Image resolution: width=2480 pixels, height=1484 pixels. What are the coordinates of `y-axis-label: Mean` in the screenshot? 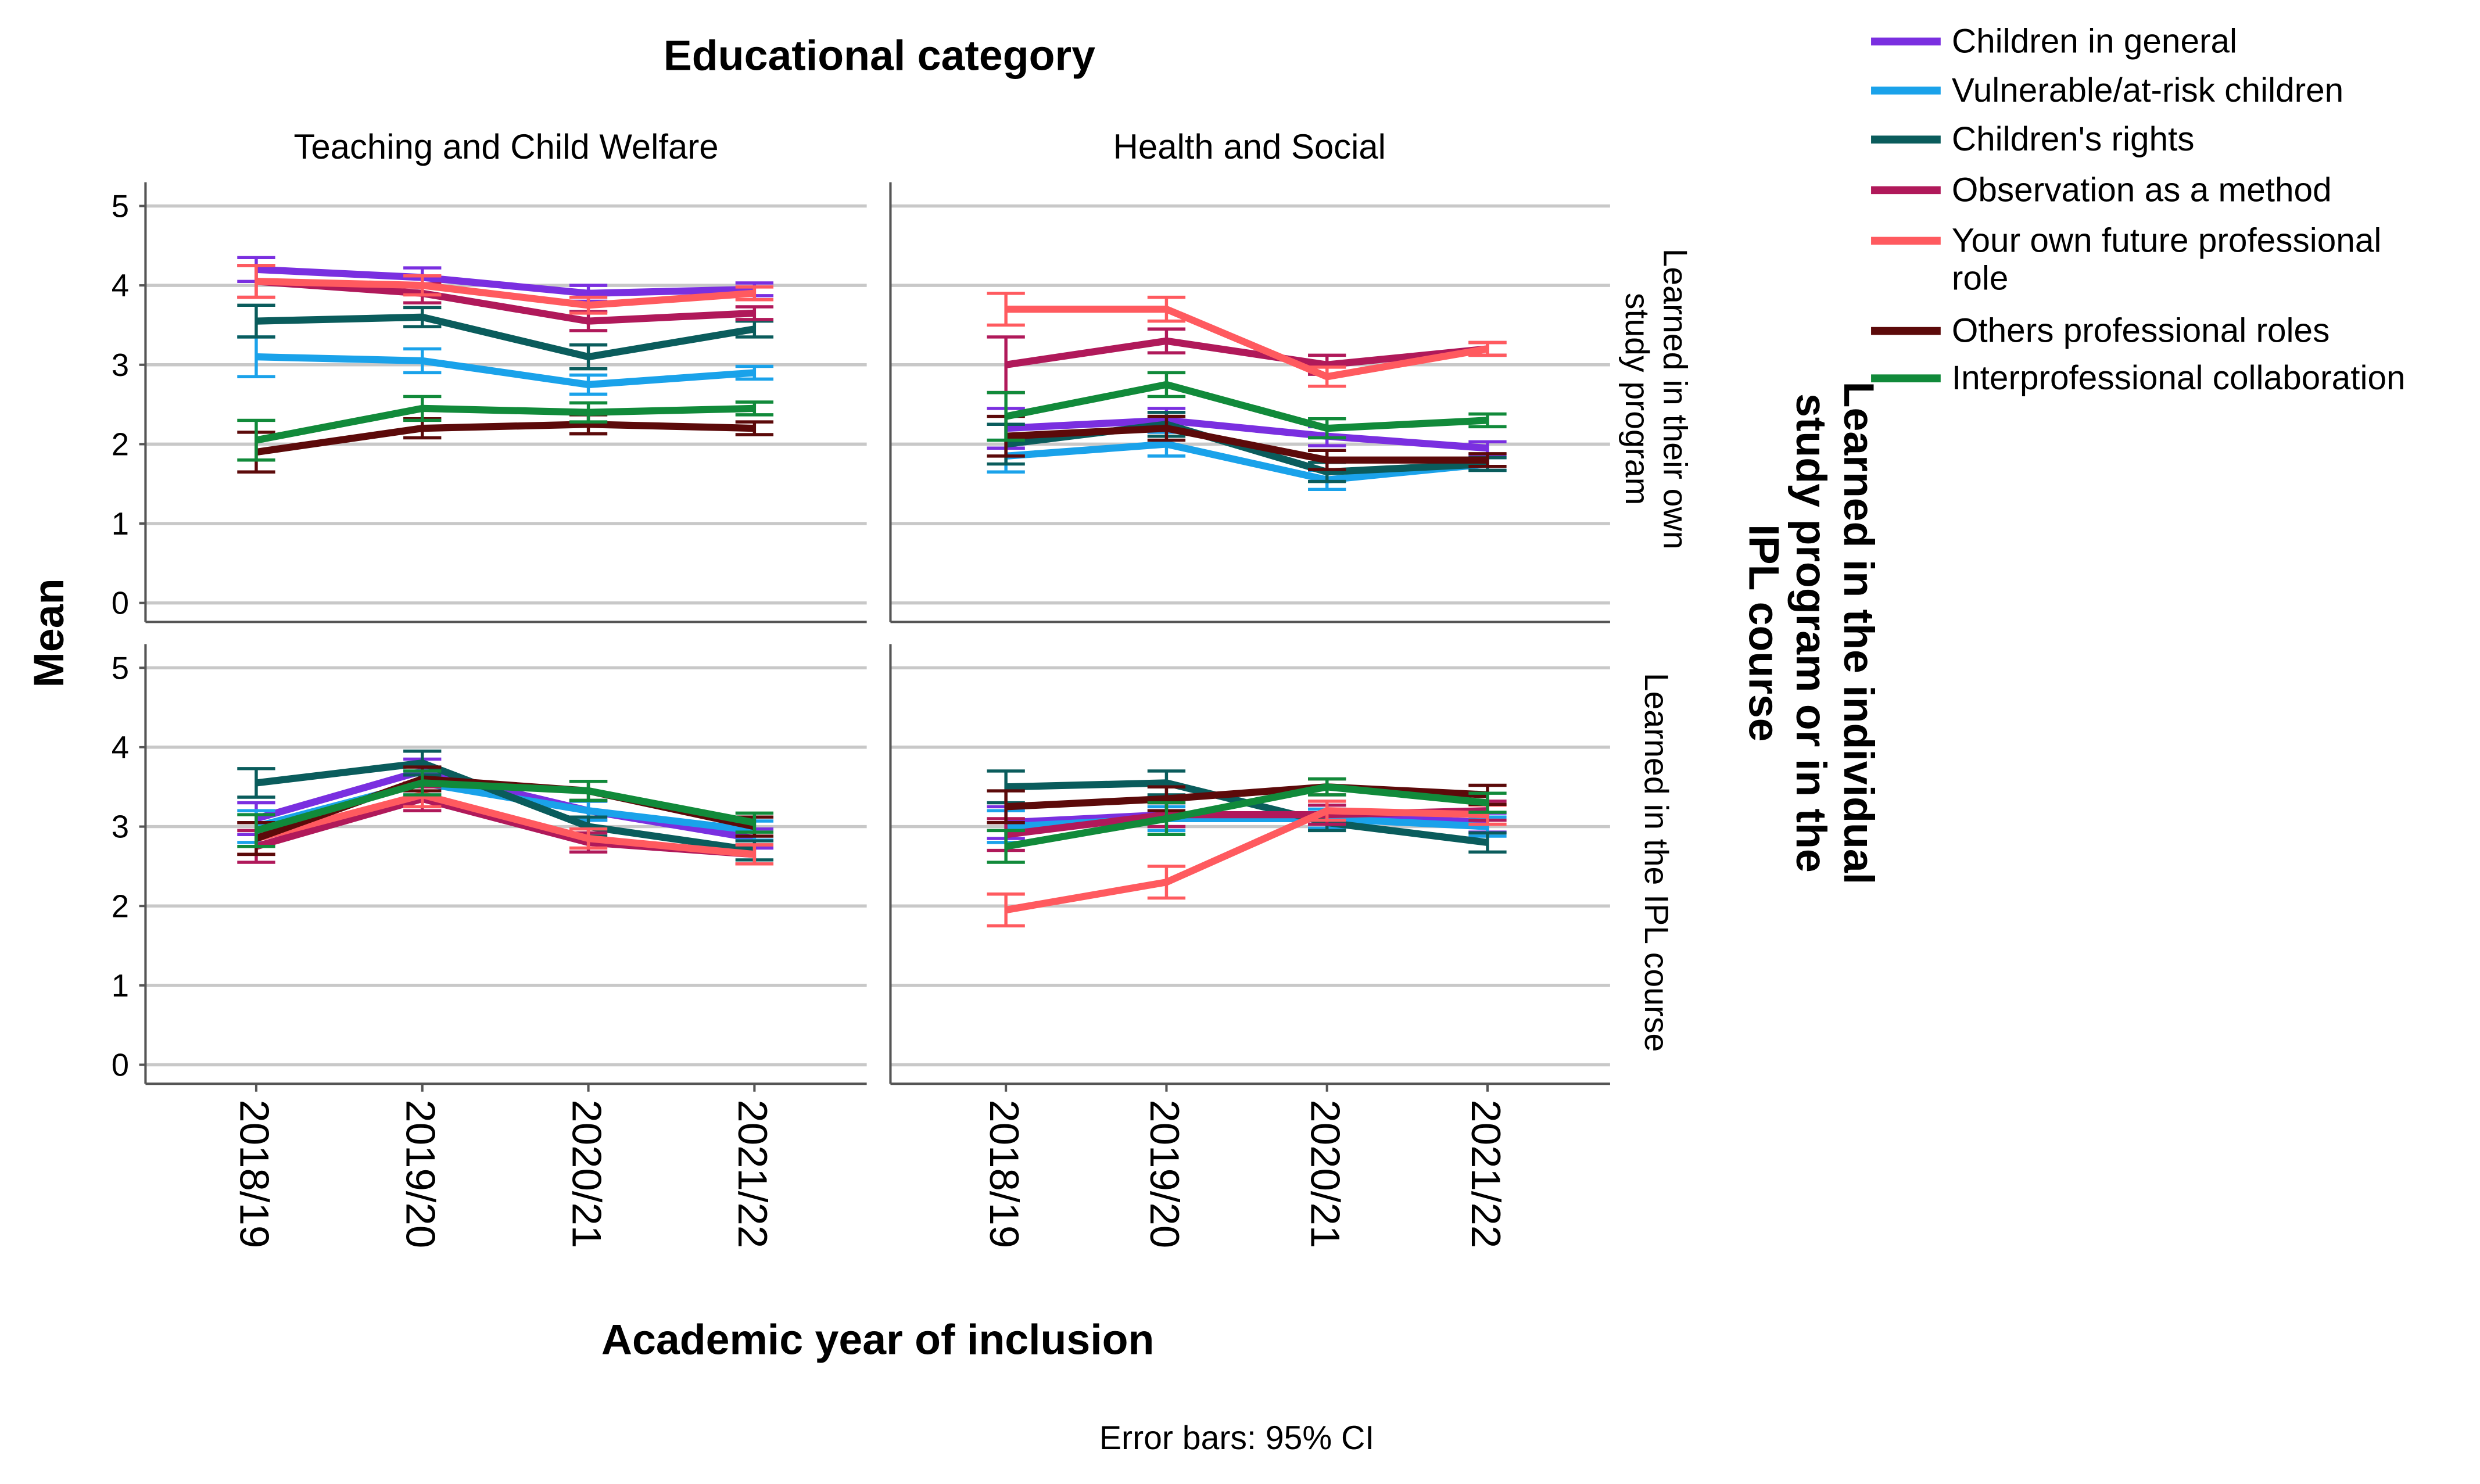 It's located at (48, 632).